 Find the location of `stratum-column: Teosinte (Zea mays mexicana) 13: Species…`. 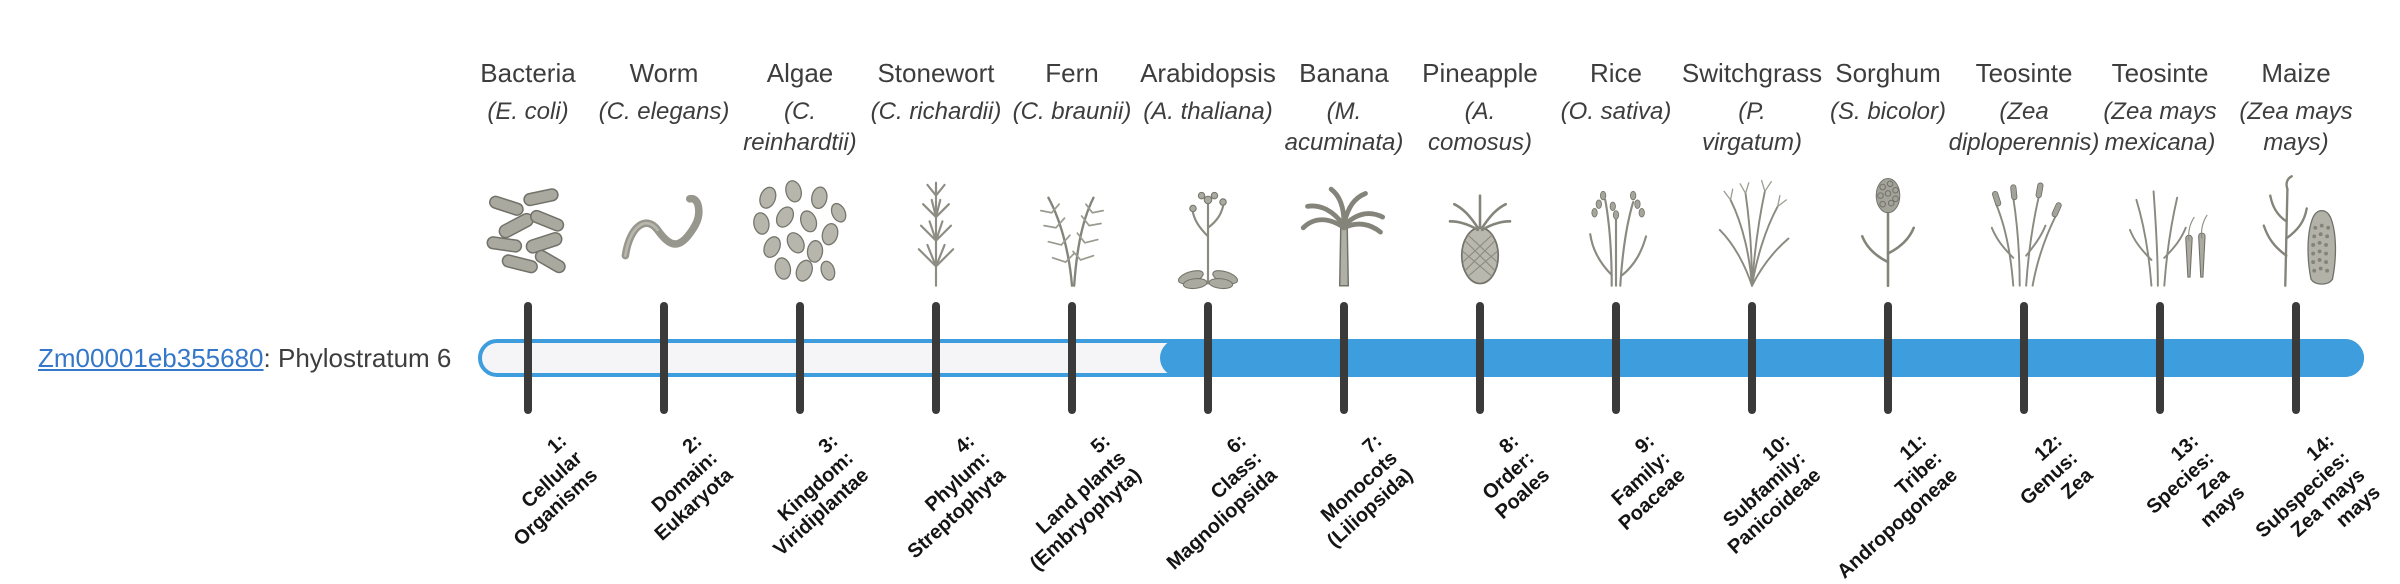

stratum-column: Teosinte (Zea mays mexicana) 13: Species… is located at coordinates (2170, 290).